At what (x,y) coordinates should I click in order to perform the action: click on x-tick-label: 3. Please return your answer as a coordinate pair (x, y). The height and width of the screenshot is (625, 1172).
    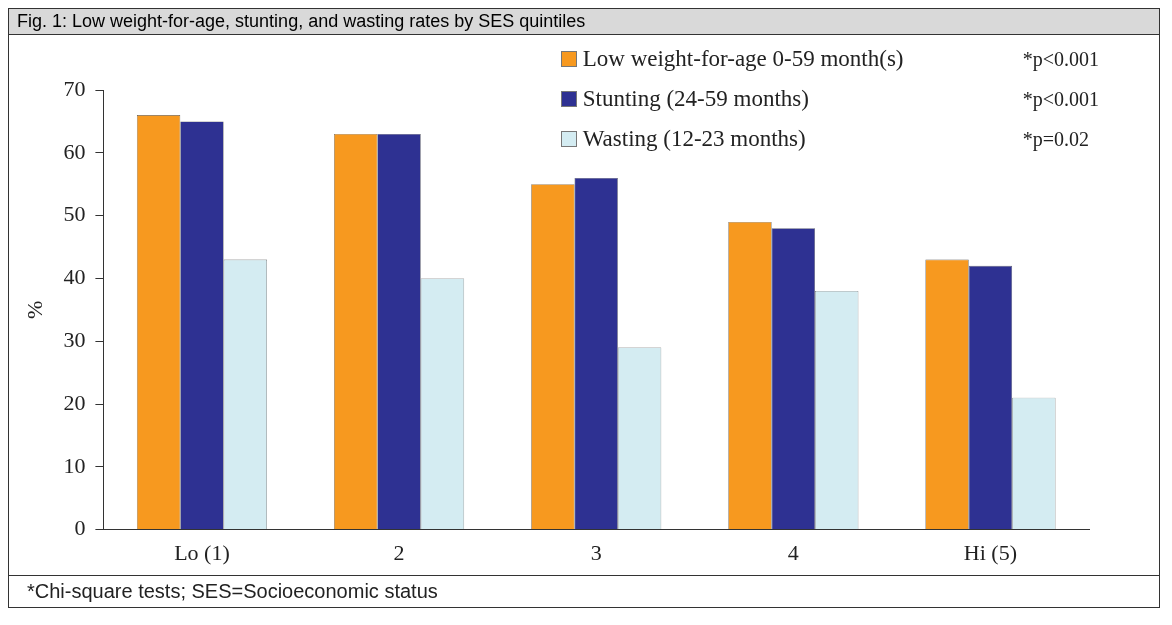
    Looking at the image, I should click on (596, 552).